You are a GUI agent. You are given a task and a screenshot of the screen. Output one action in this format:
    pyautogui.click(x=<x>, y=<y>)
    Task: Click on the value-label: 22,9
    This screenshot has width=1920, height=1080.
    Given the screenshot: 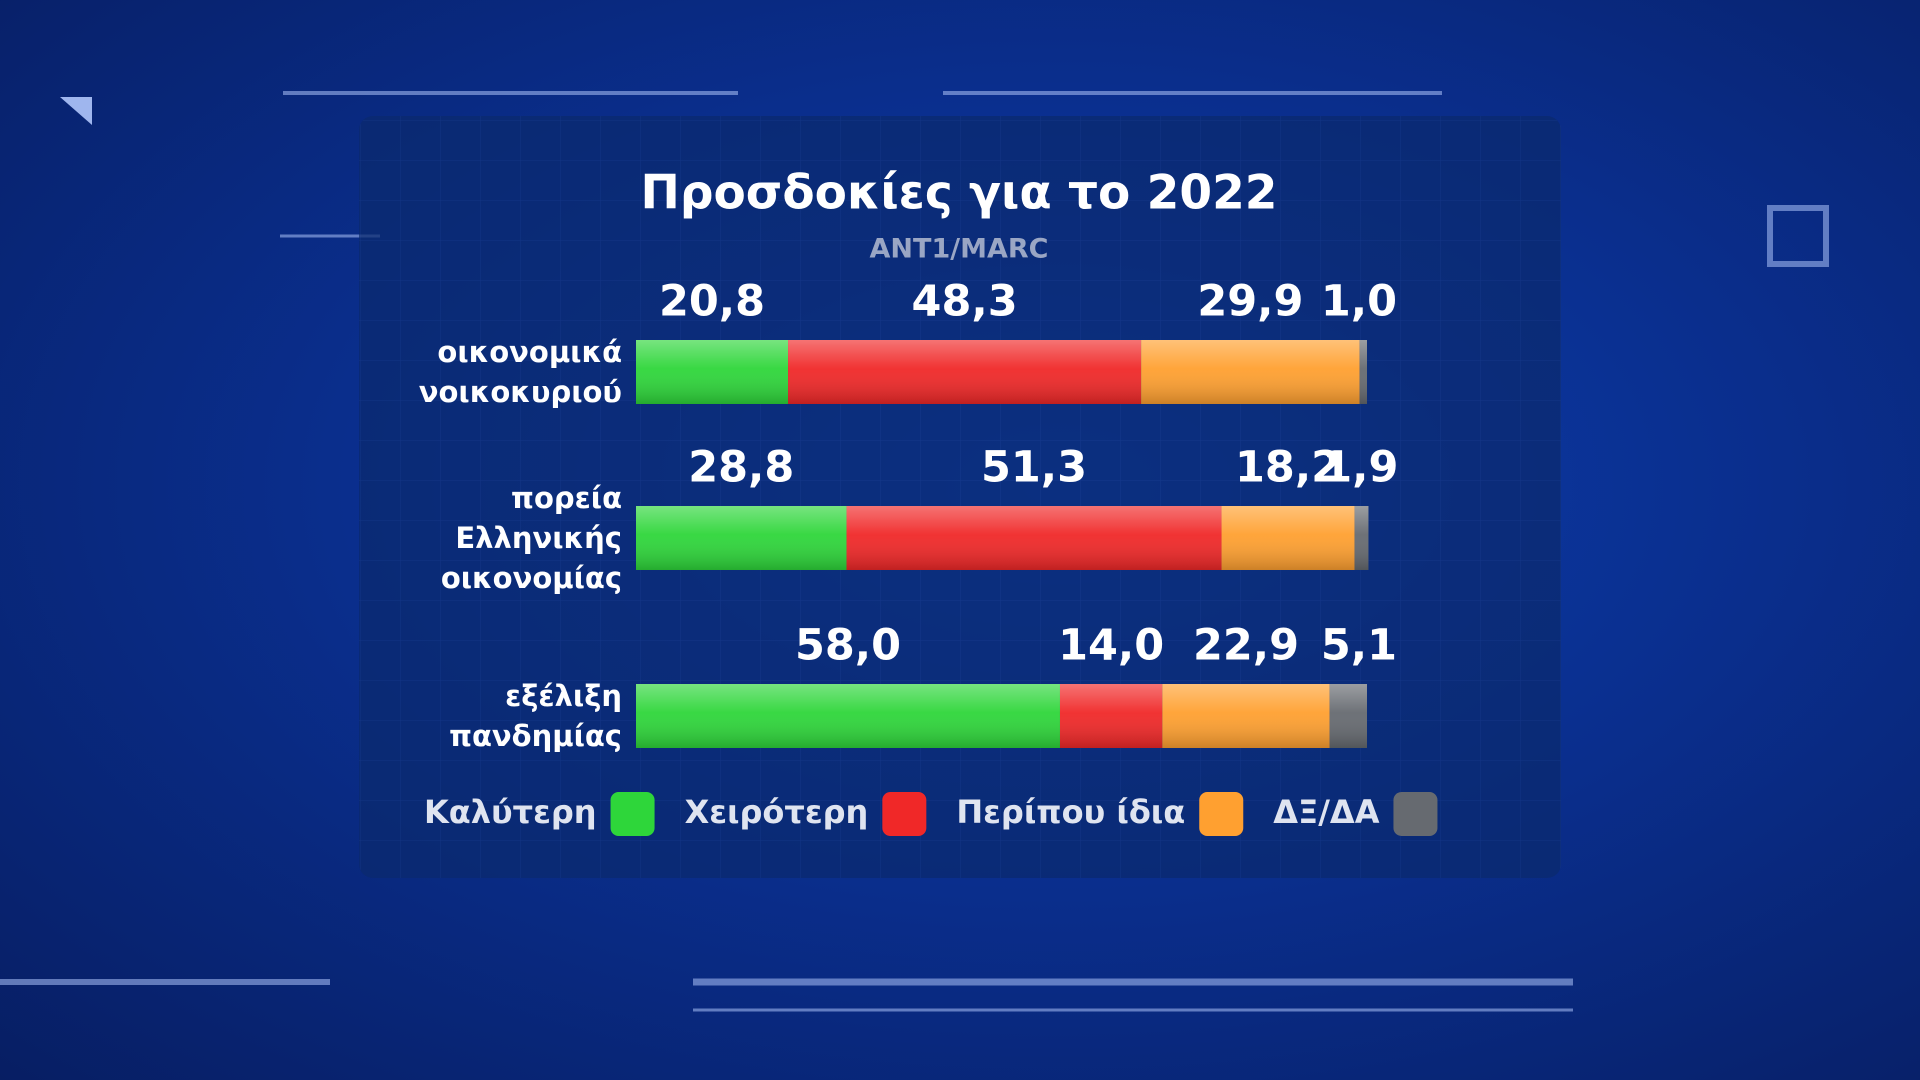 What is the action you would take?
    pyautogui.click(x=1246, y=646)
    